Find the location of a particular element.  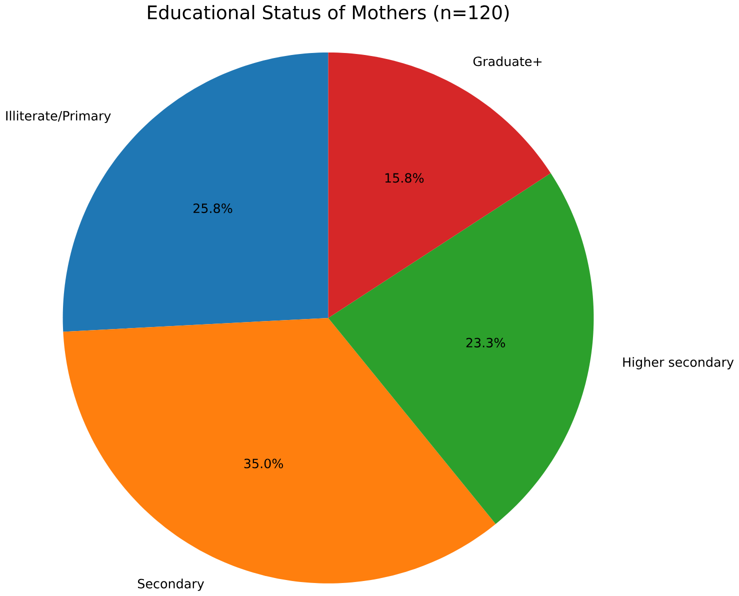

slice-label: Illiterate/Primary is located at coordinates (58, 117).